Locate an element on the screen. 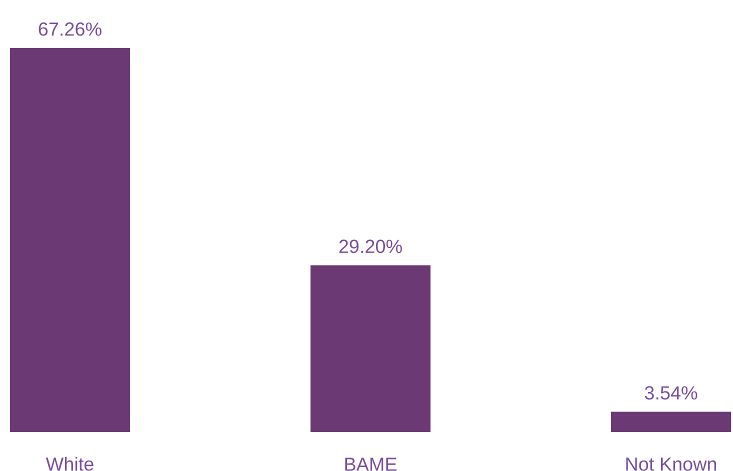 This screenshot has height=471, width=733. data-label: 67.26% is located at coordinates (70, 29).